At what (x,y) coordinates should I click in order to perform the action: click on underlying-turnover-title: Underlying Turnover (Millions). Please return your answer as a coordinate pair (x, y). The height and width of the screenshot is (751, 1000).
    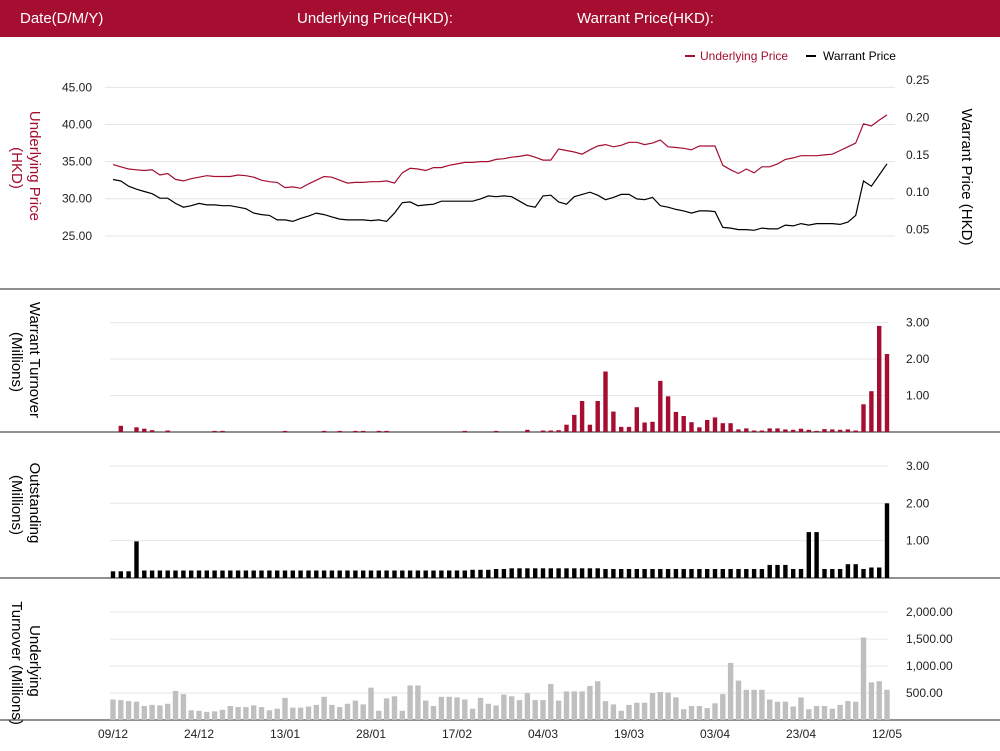
    Looking at the image, I should click on (25, 663).